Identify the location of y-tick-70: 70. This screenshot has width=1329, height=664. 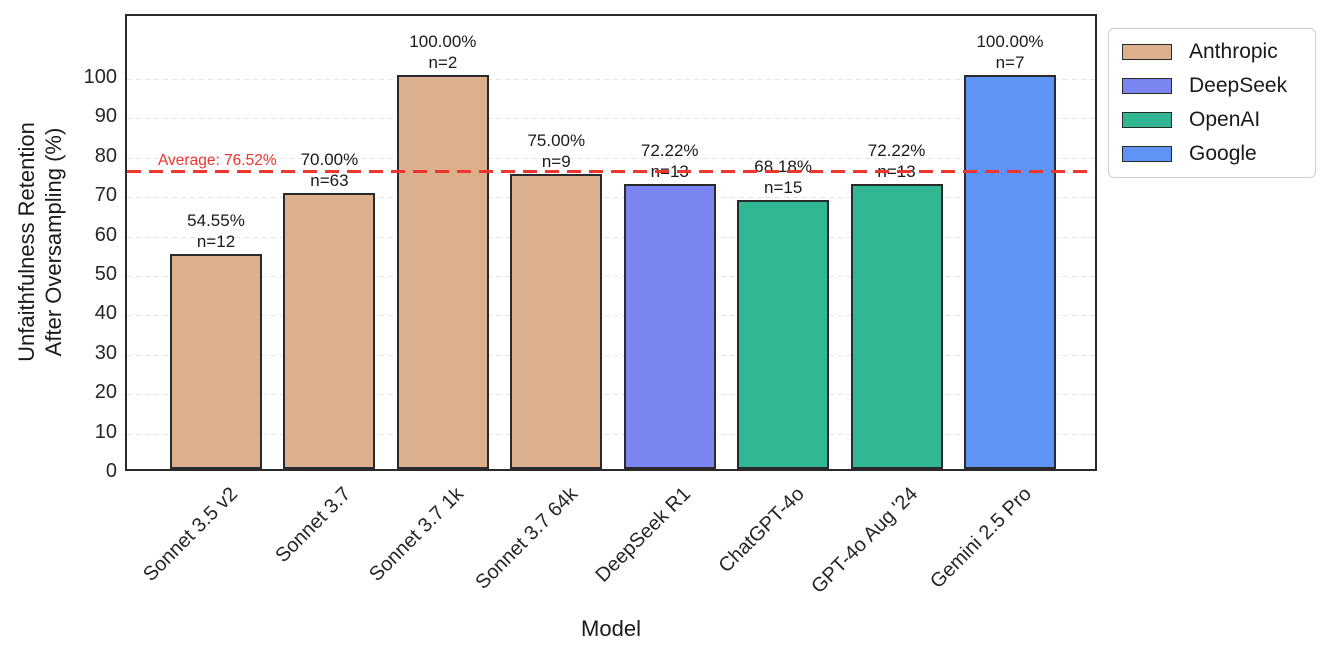
(105, 195).